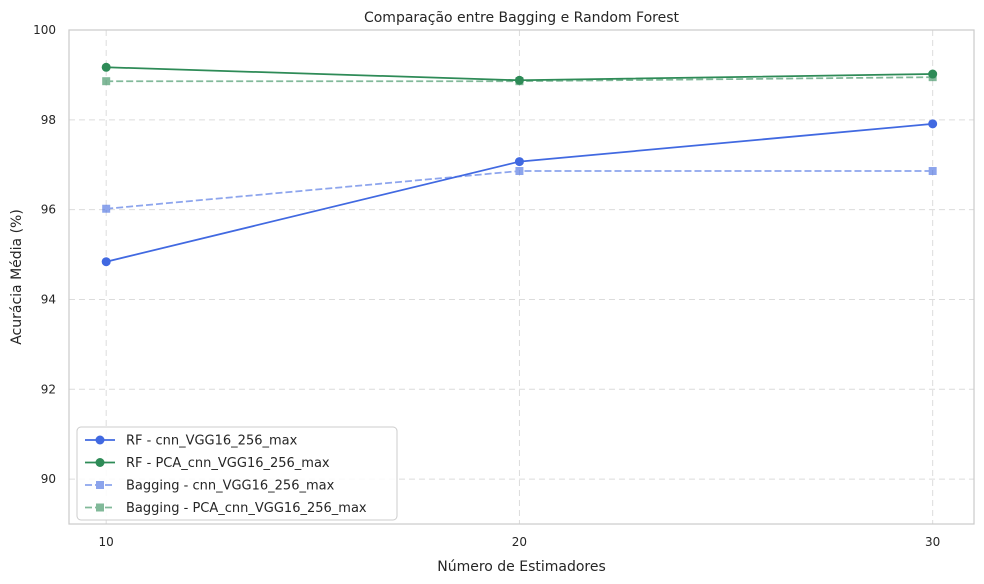 The width and height of the screenshot is (984, 584). Describe the element at coordinates (246, 508) in the screenshot. I see `legend-label: Bagging - PCA_cnn_VGG16_256_max` at that location.